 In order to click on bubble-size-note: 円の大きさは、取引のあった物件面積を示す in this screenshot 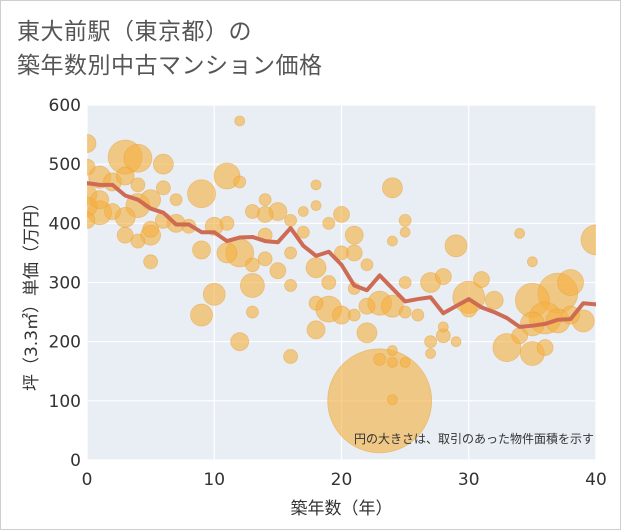, I will do `click(474, 438)`.